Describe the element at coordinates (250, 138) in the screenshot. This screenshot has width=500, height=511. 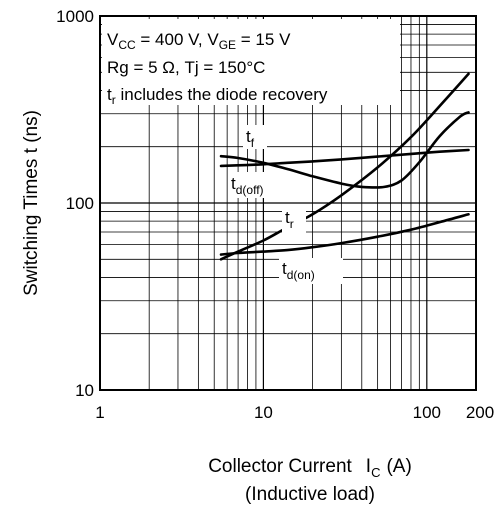
I see `series-label-tf: tf` at that location.